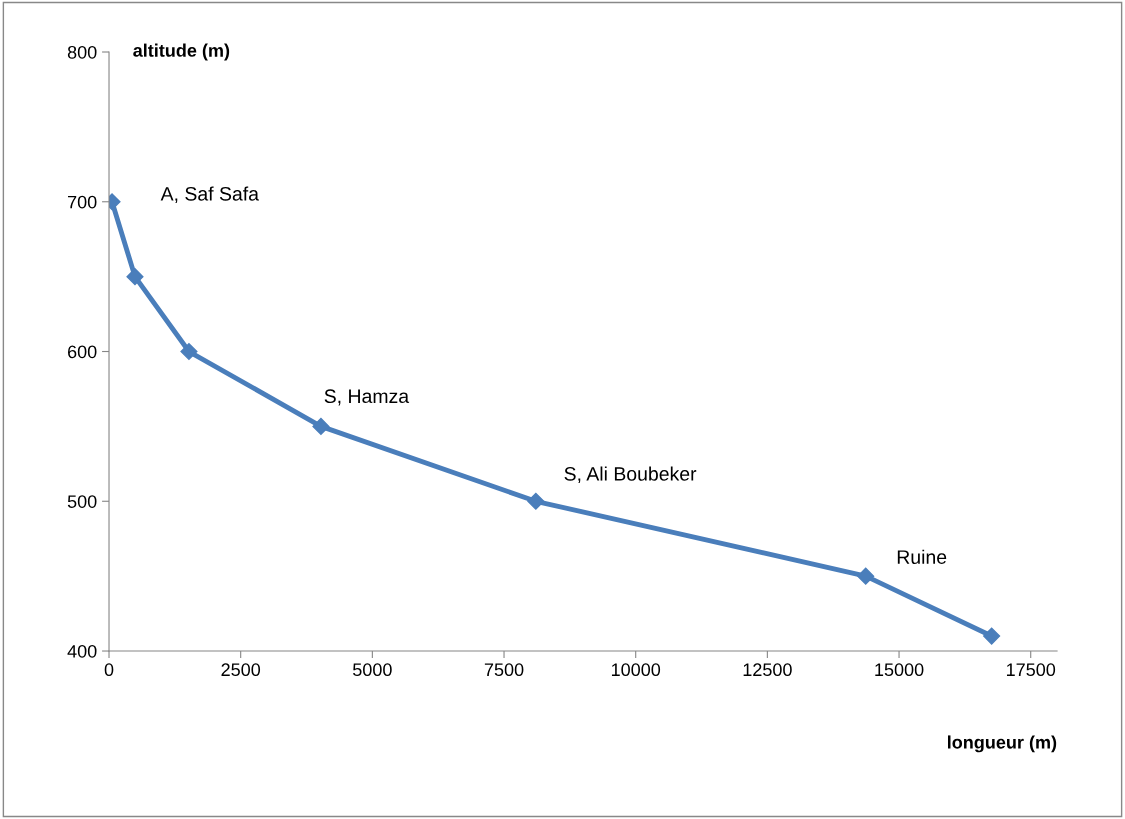 The width and height of the screenshot is (1125, 819). I want to click on y-tick-label: 500, so click(82, 501).